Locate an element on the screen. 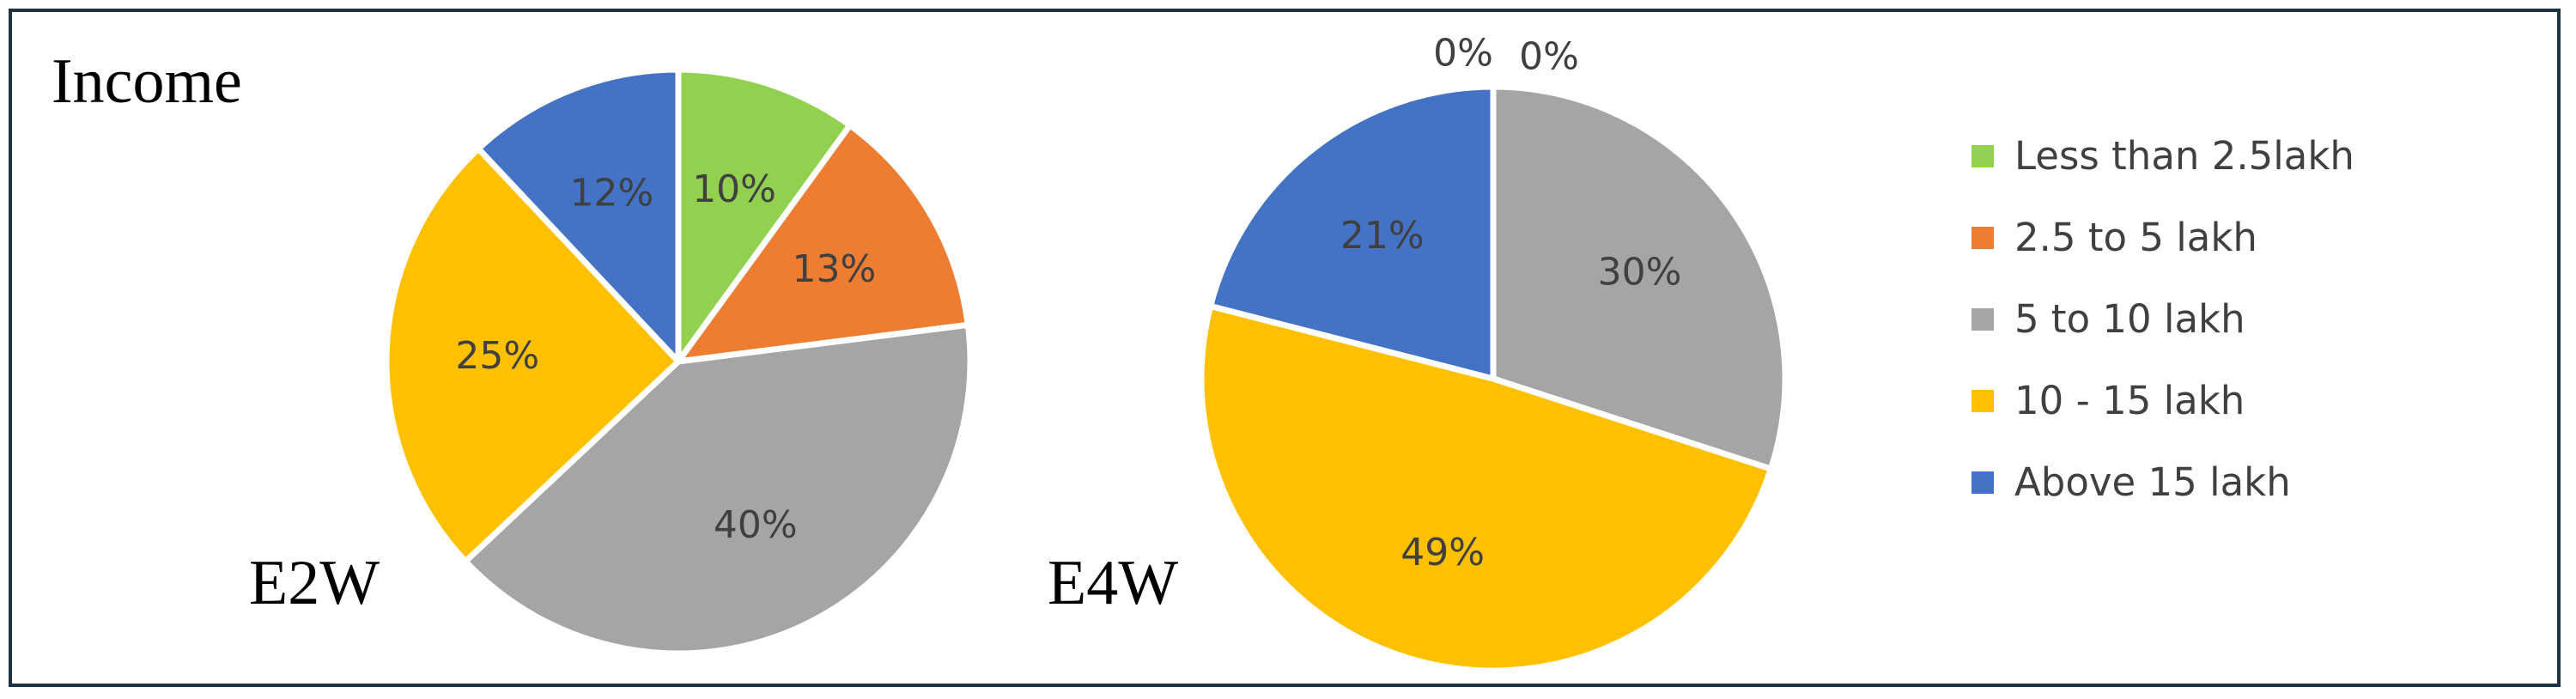 Image resolution: width=2576 pixels, height=699 pixels. legend-label: 5 to 10 lakh is located at coordinates (2129, 319).